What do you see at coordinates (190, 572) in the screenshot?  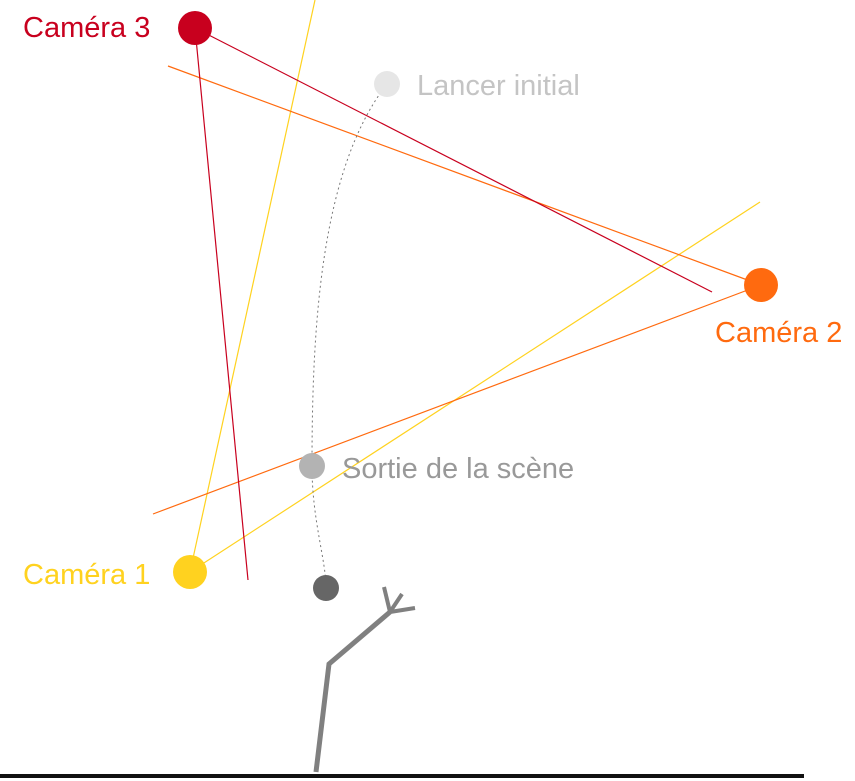 I see `camera1-marker` at bounding box center [190, 572].